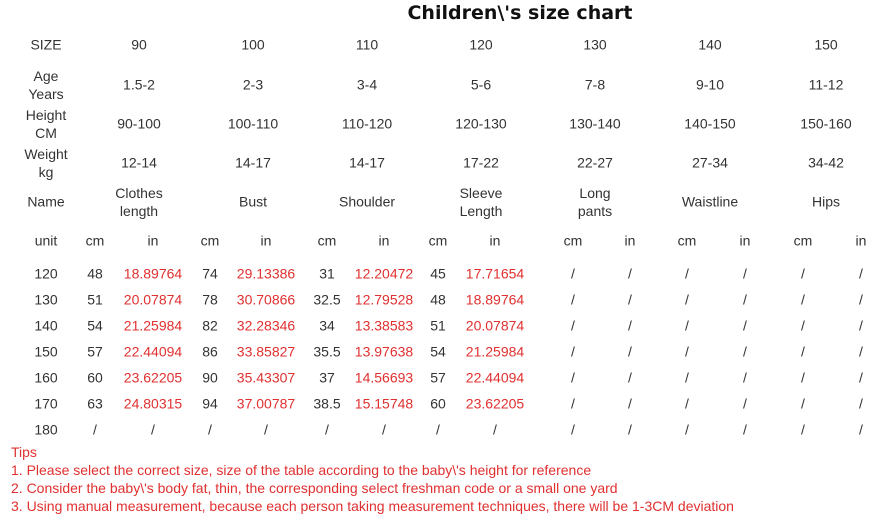 This screenshot has width=874, height=520. What do you see at coordinates (384, 351) in the screenshot?
I see `table-cell: 13.97638` at bounding box center [384, 351].